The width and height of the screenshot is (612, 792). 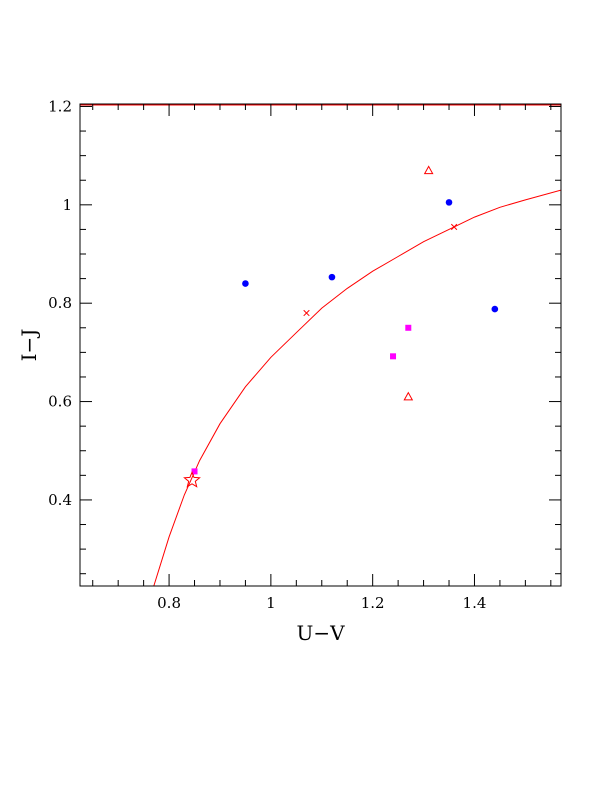 What do you see at coordinates (67, 205) in the screenshot?
I see `y-tick-label: 1` at bounding box center [67, 205].